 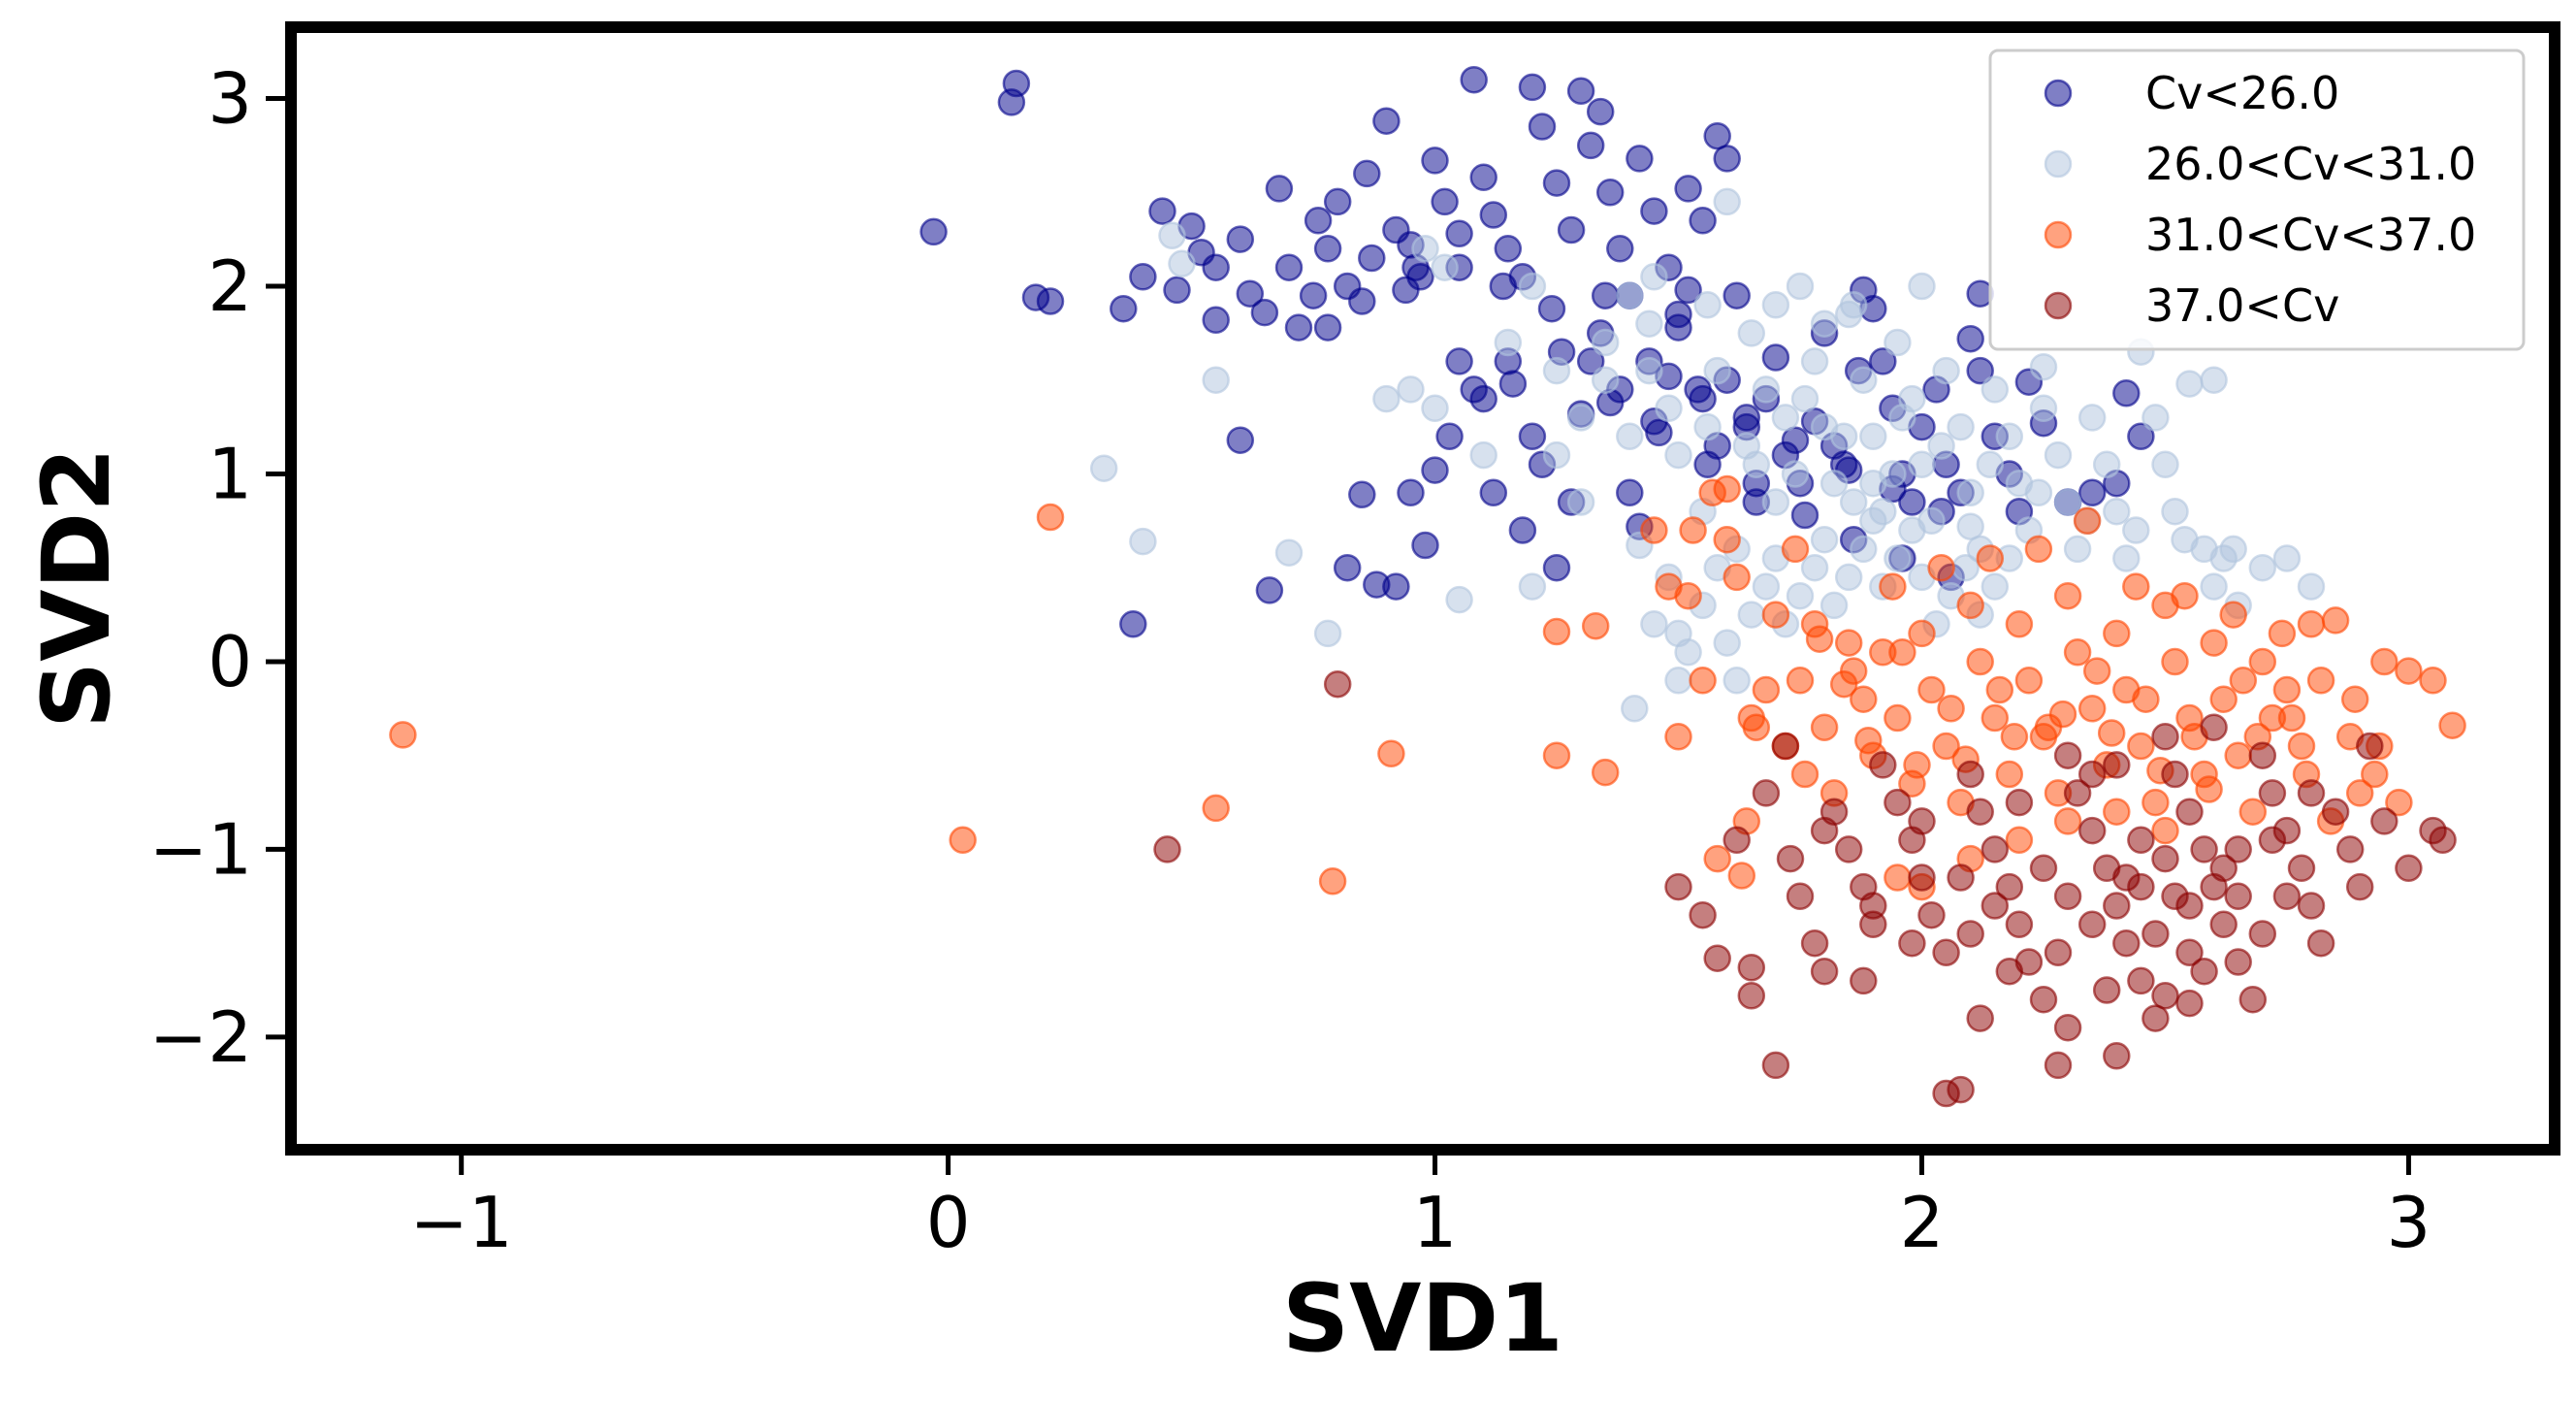 What do you see at coordinates (1922, 1222) in the screenshot?
I see `x-tick-label: 2` at bounding box center [1922, 1222].